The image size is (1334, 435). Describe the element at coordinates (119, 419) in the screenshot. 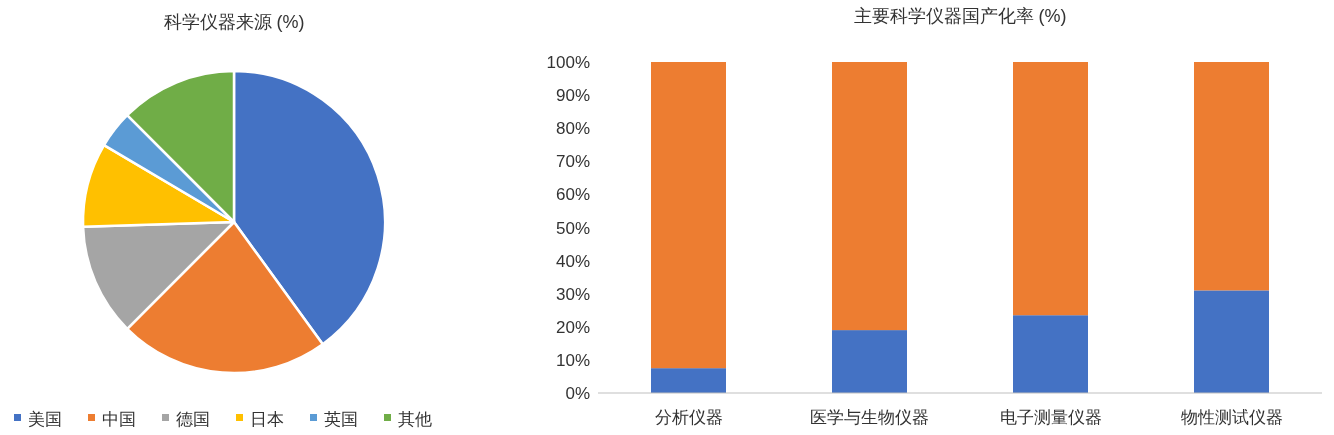

I see `legend-label: 中国` at that location.